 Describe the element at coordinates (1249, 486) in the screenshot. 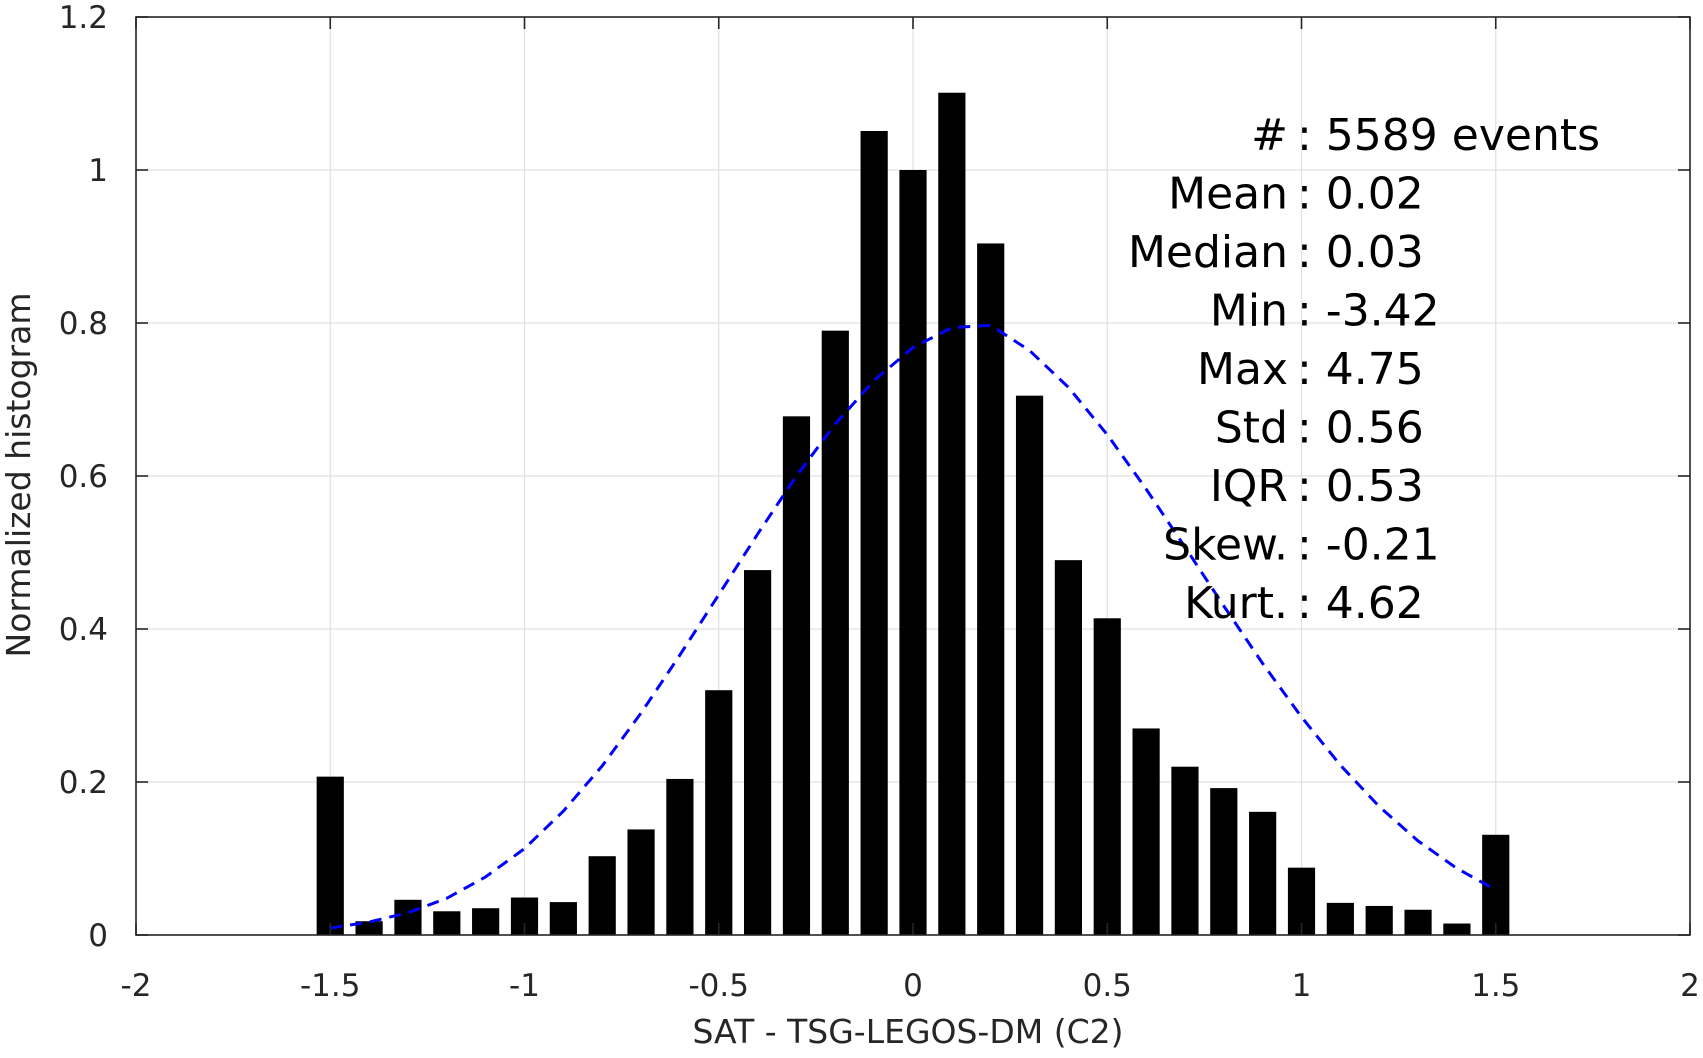

I see `stats-label: IQR` at that location.